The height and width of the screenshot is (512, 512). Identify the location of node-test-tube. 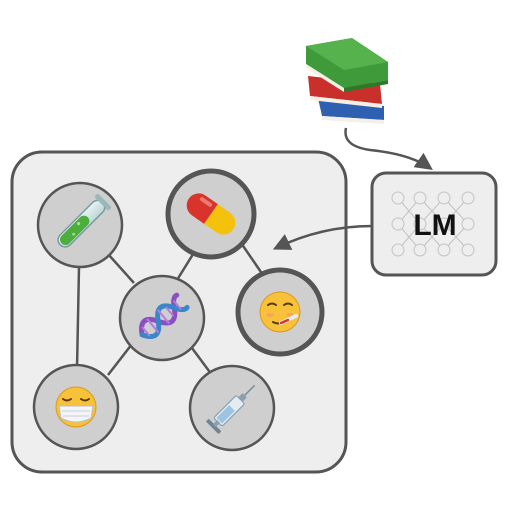
(80, 225).